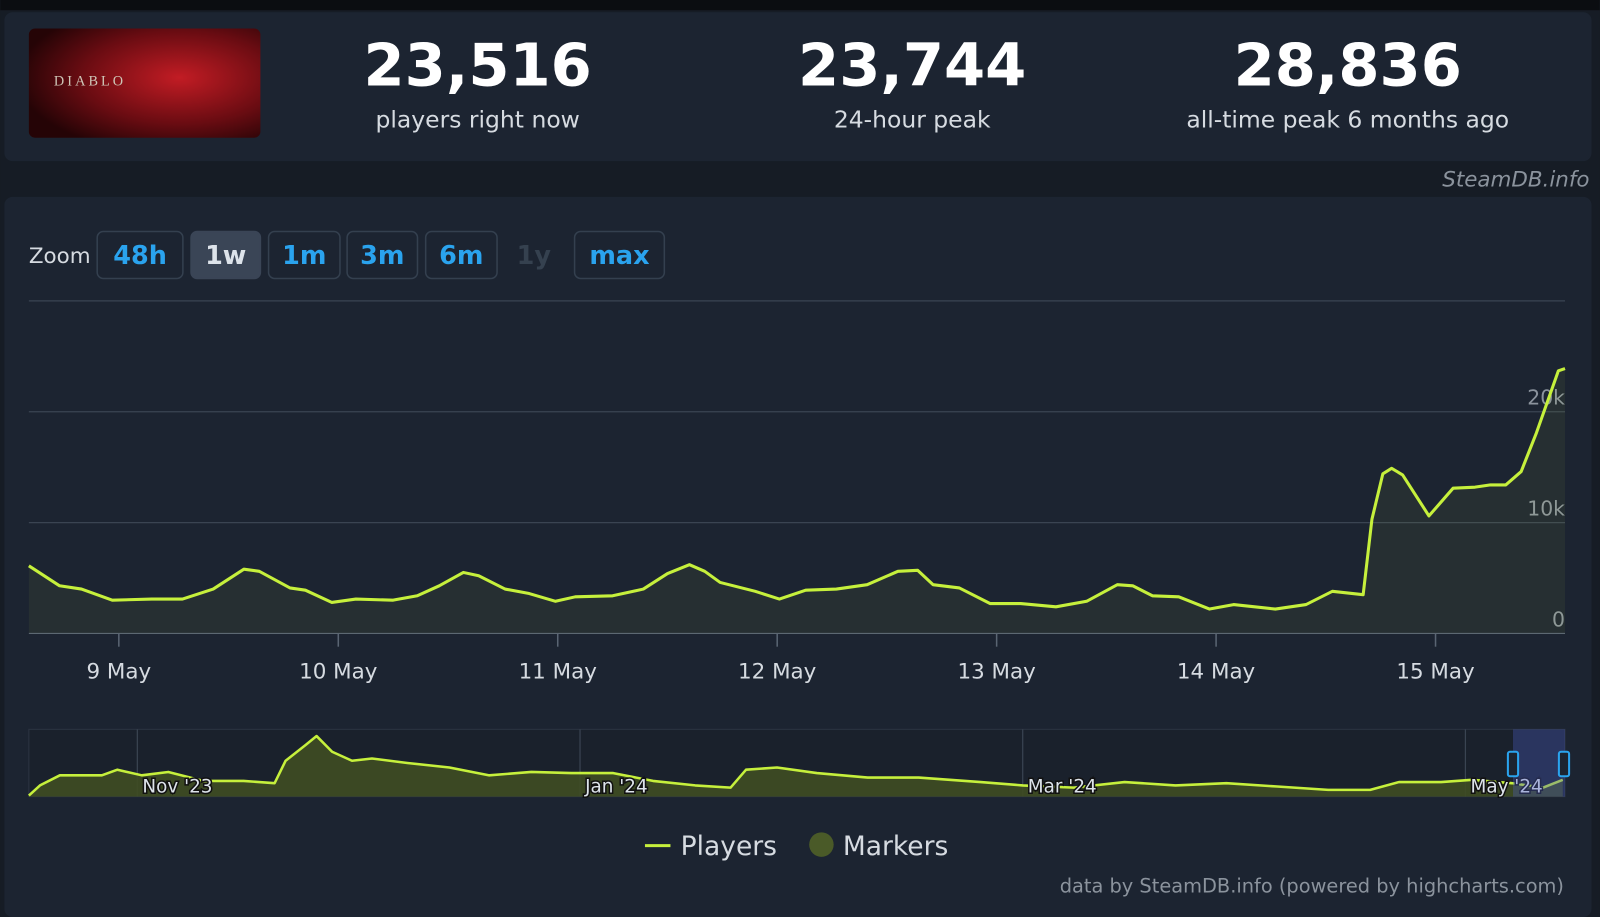 The width and height of the screenshot is (1600, 917). What do you see at coordinates (118, 671) in the screenshot?
I see `x-tick-label: 9 May` at bounding box center [118, 671].